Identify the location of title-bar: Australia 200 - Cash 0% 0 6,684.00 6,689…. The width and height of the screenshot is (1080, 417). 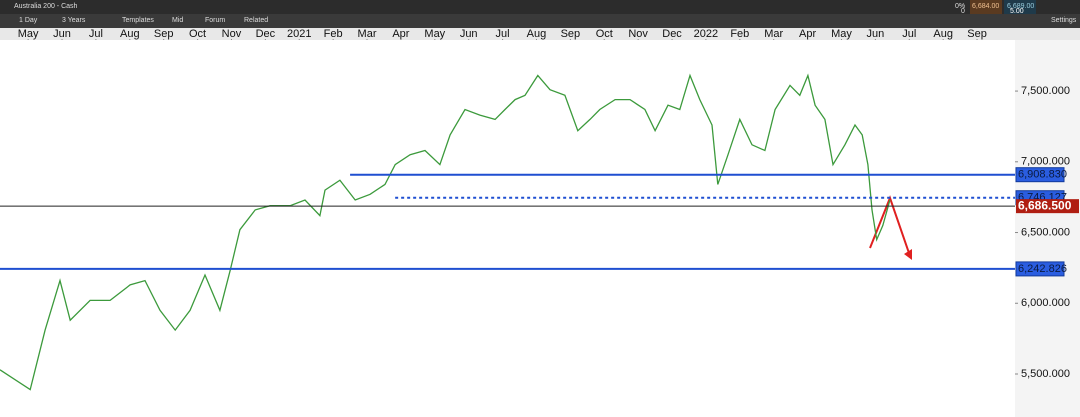
(540, 7).